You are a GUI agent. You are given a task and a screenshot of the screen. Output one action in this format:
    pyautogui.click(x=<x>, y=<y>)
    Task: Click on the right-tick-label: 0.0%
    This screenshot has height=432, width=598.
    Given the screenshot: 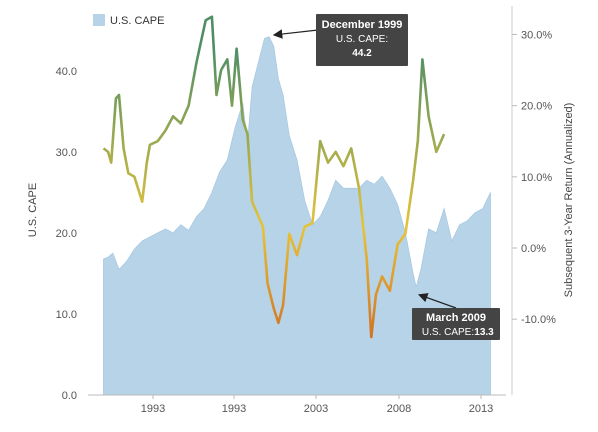 What is the action you would take?
    pyautogui.click(x=533, y=249)
    